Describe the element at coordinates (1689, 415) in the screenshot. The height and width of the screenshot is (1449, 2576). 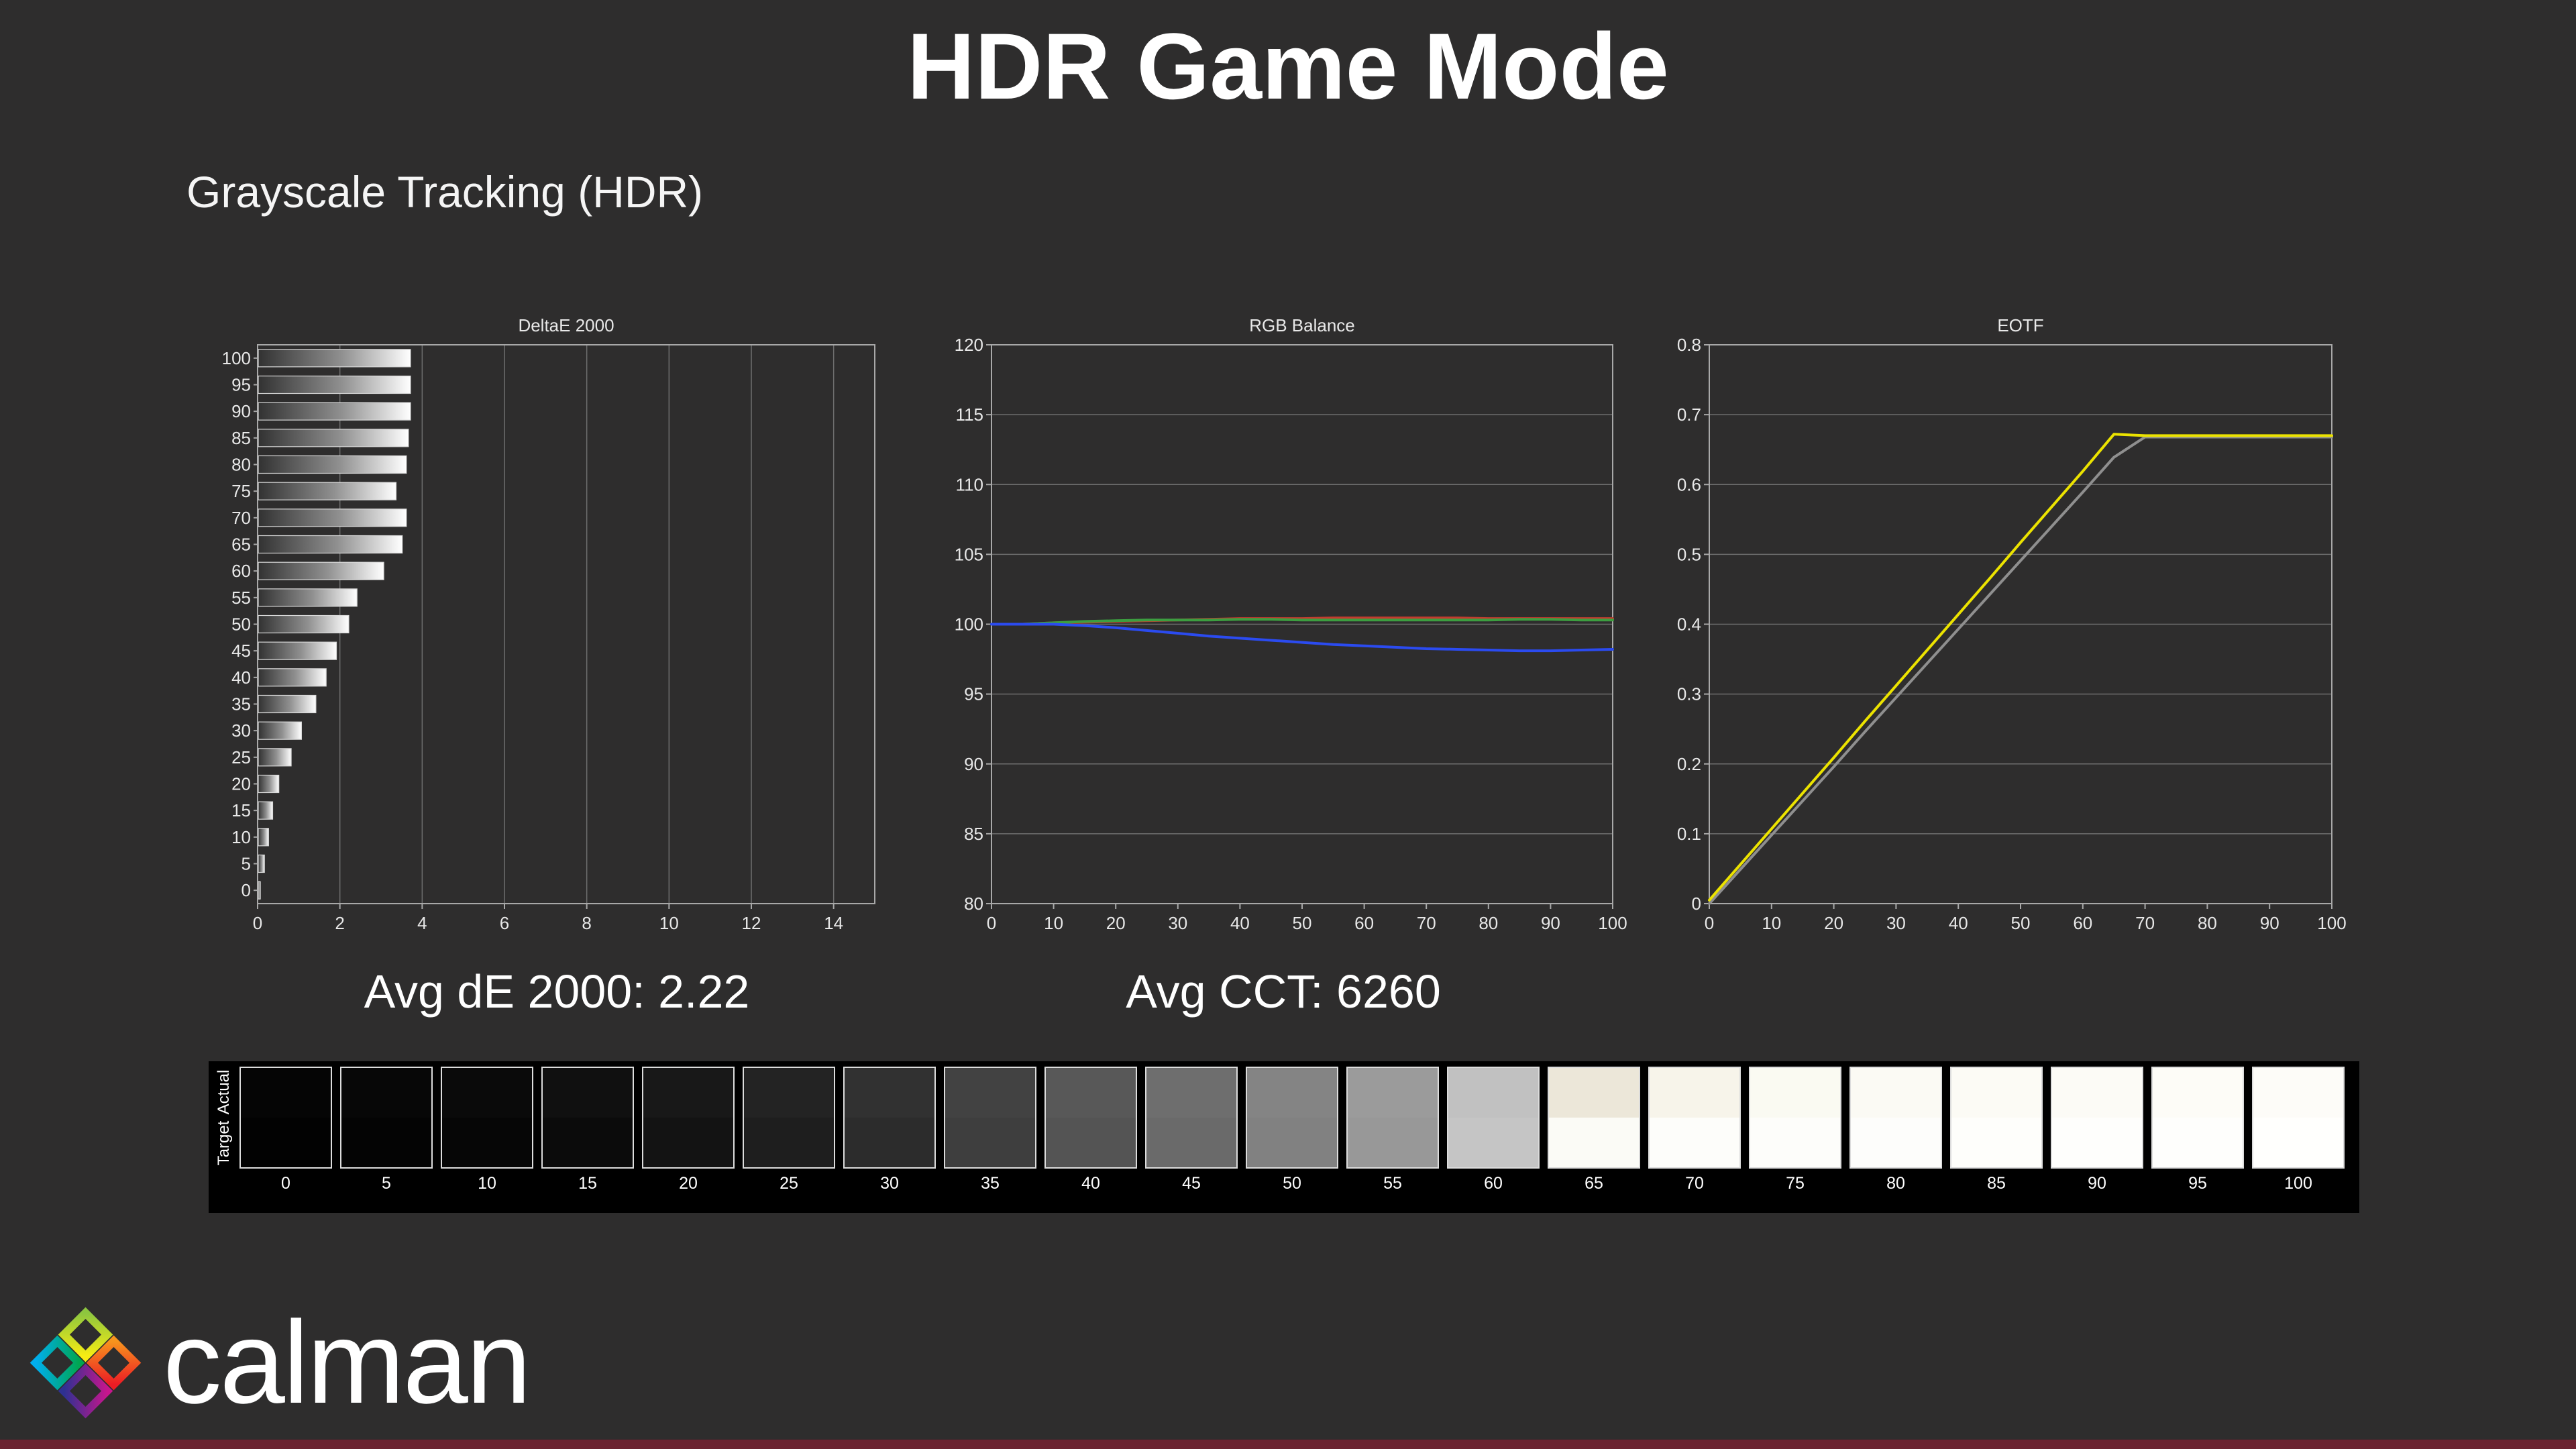
I see `svg-text: 0.7` at that location.